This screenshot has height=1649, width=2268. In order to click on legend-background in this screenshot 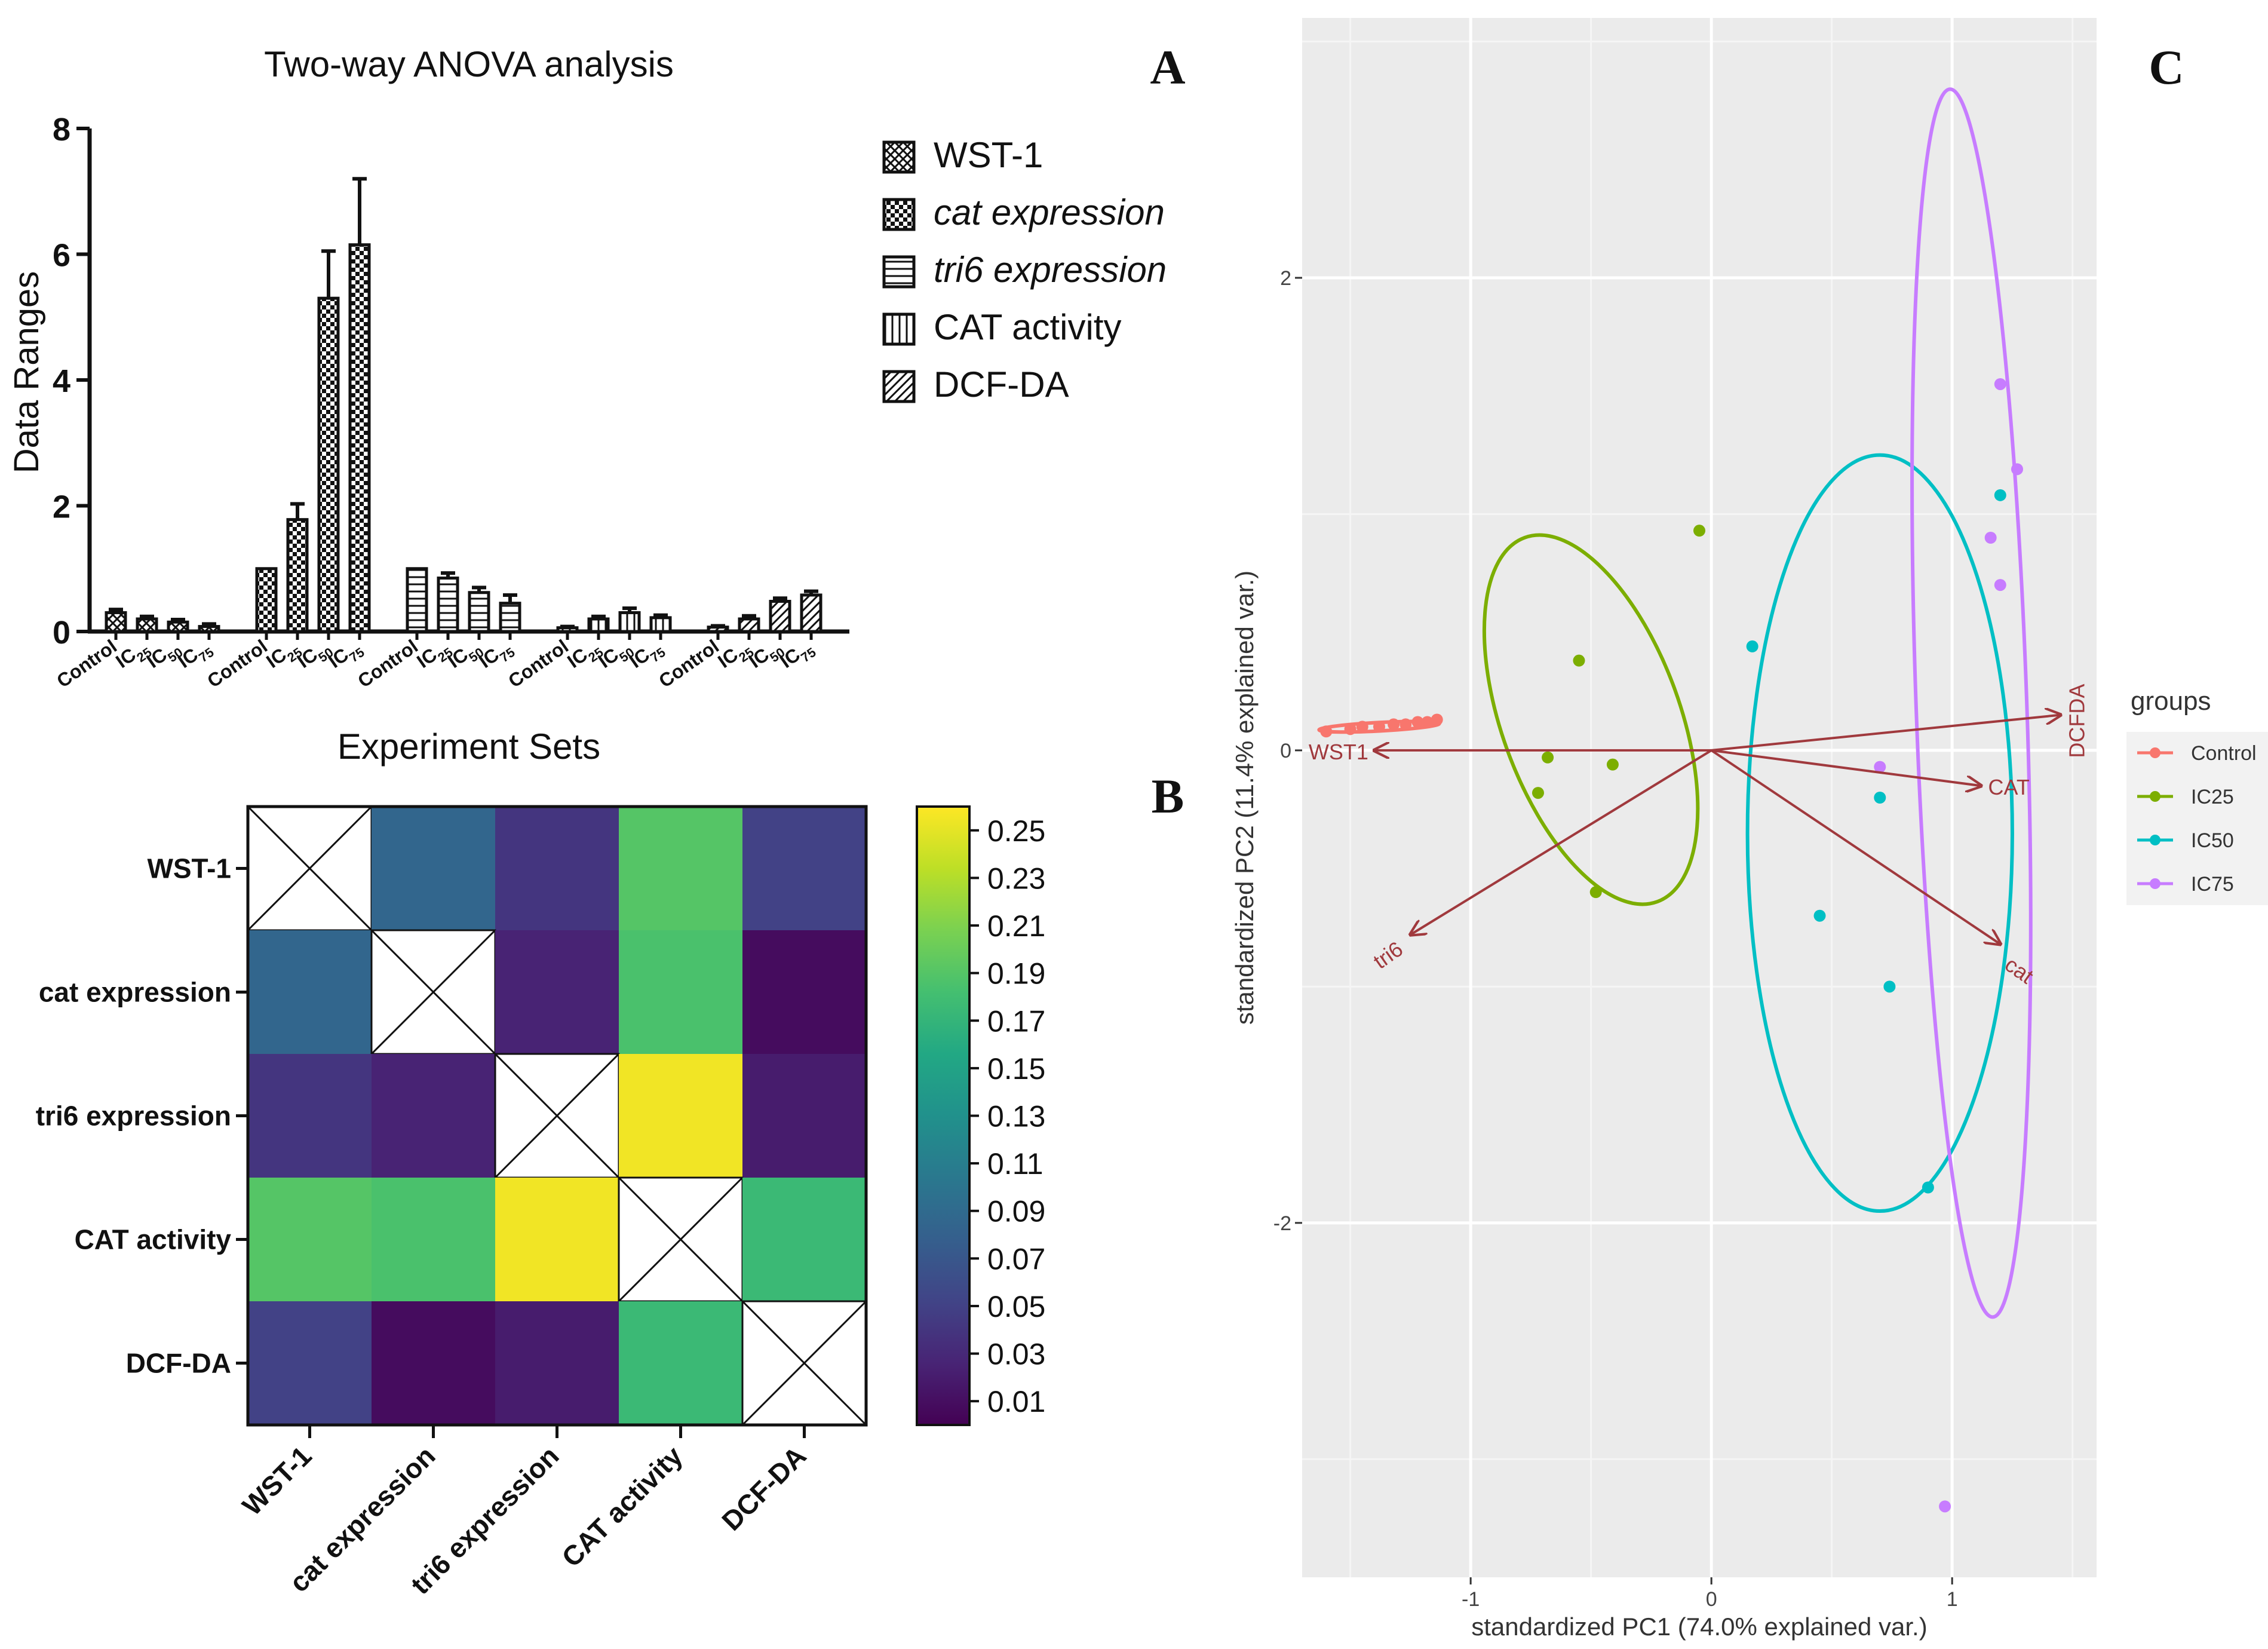, I will do `click(2197, 819)`.